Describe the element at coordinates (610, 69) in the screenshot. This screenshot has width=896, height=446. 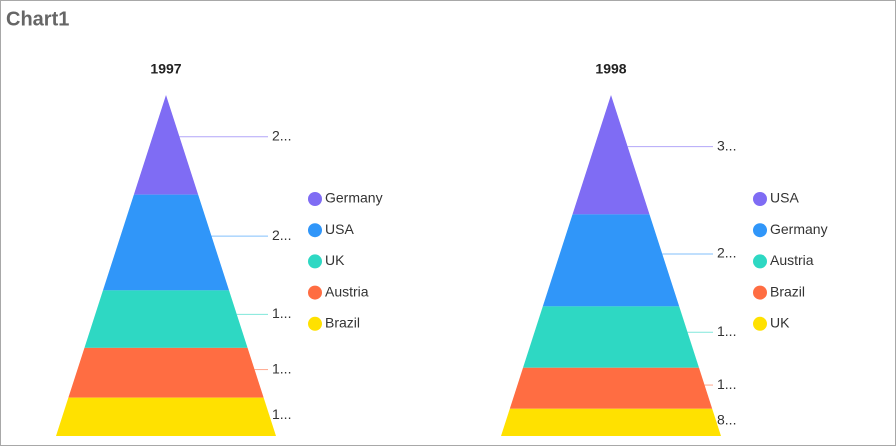
I see `chart-title: 1998` at that location.